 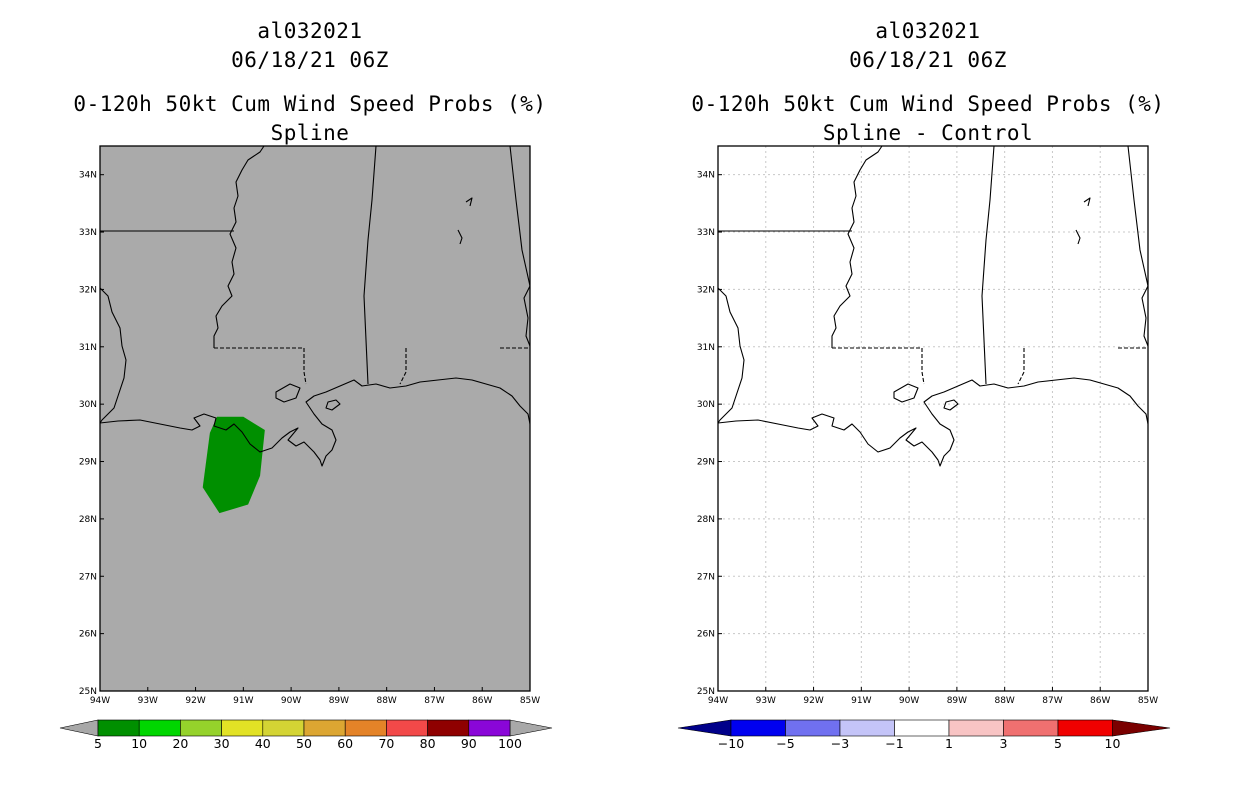 I want to click on left-storm-id: al032021, so click(x=310, y=31).